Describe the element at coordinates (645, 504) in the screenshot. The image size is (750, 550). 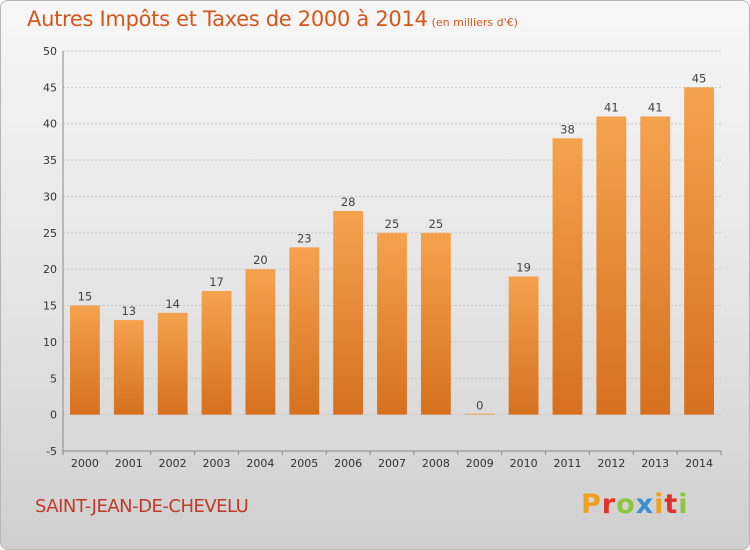
I see `logo-letter: x` at that location.